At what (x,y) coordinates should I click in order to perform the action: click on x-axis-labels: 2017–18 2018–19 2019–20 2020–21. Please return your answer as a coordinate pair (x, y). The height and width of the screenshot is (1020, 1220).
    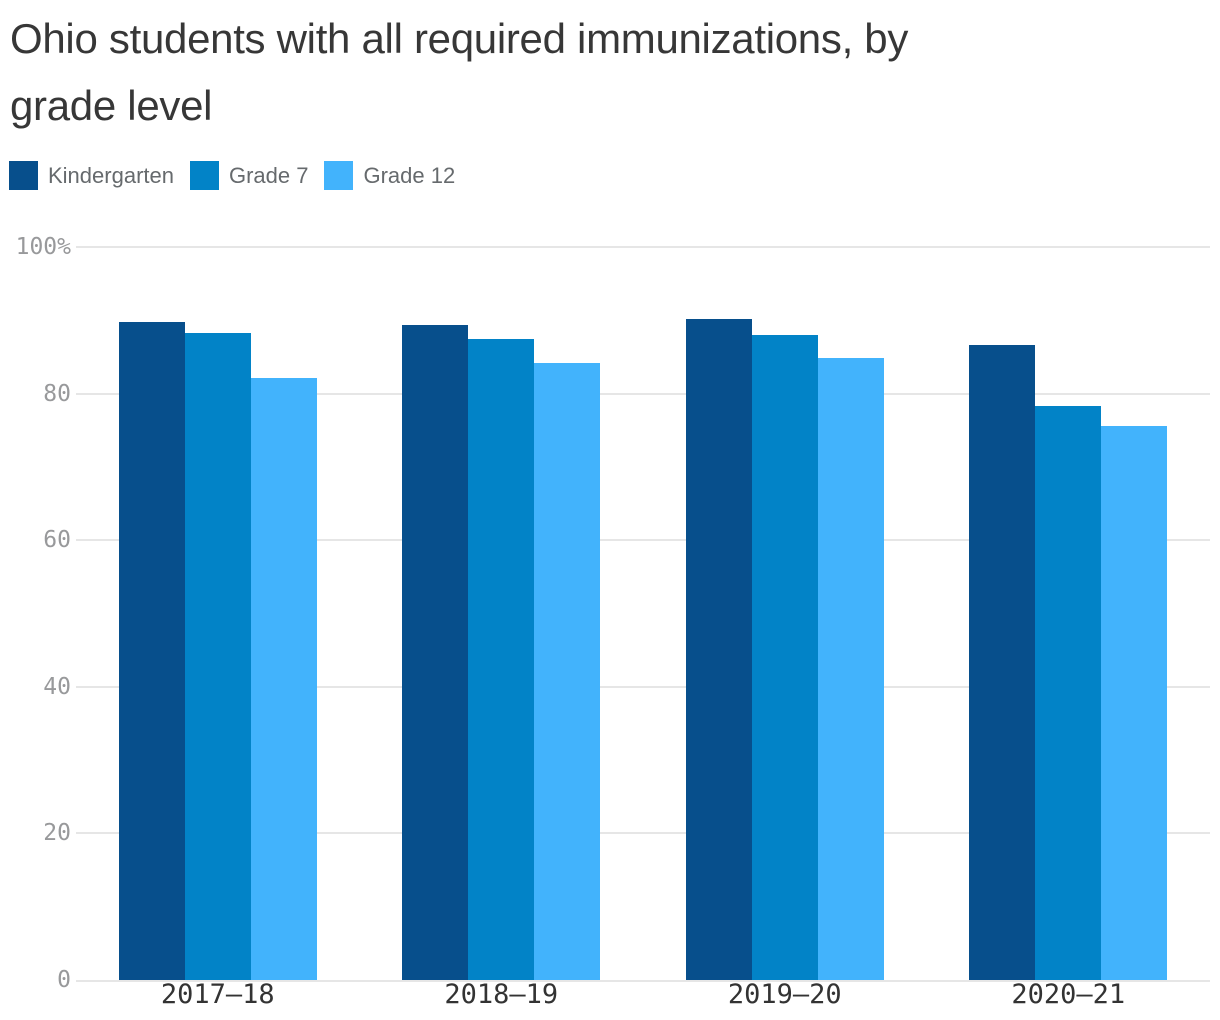
    Looking at the image, I should click on (643, 995).